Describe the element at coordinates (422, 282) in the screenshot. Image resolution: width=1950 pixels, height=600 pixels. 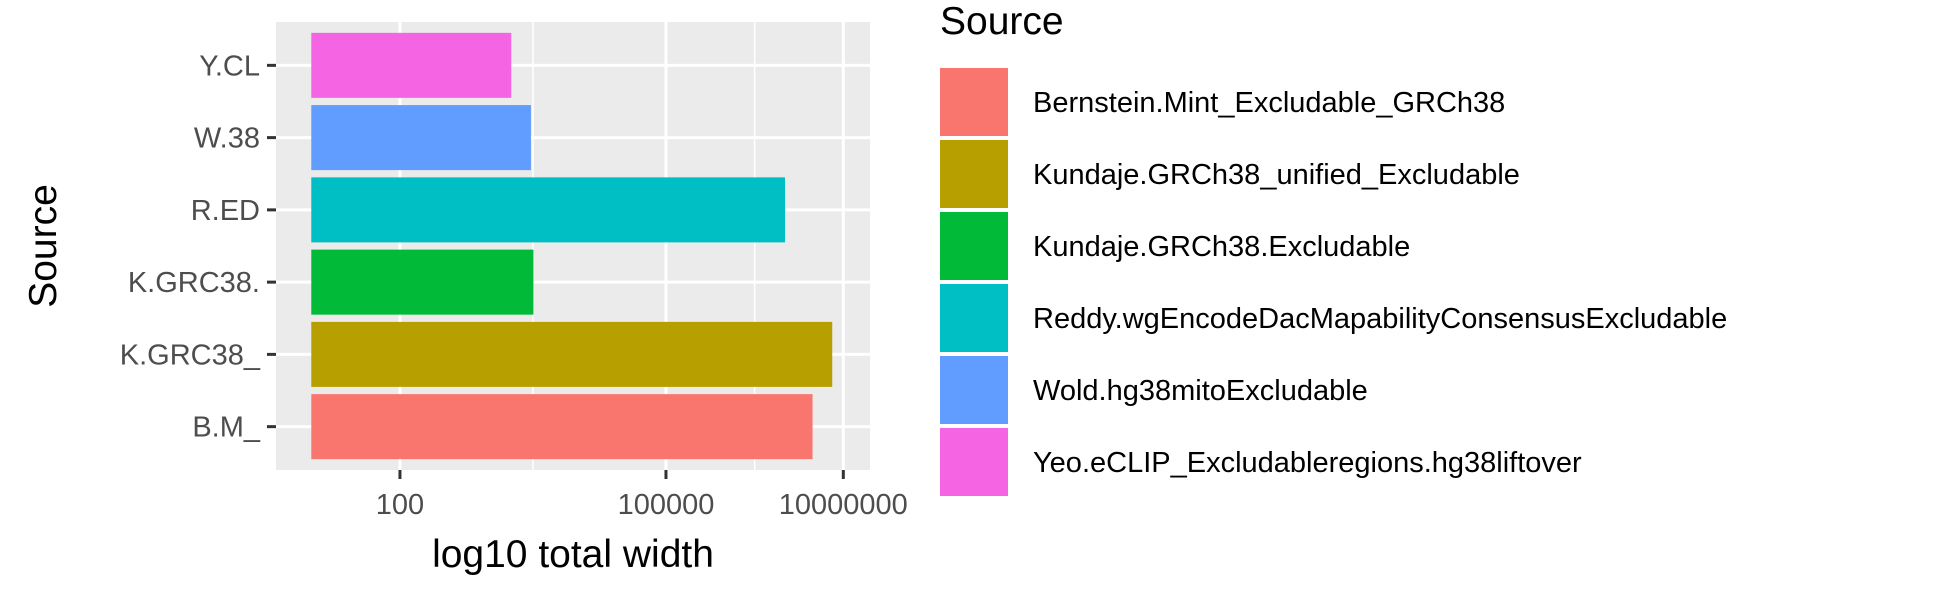
I see `bar-K.GRC38.` at that location.